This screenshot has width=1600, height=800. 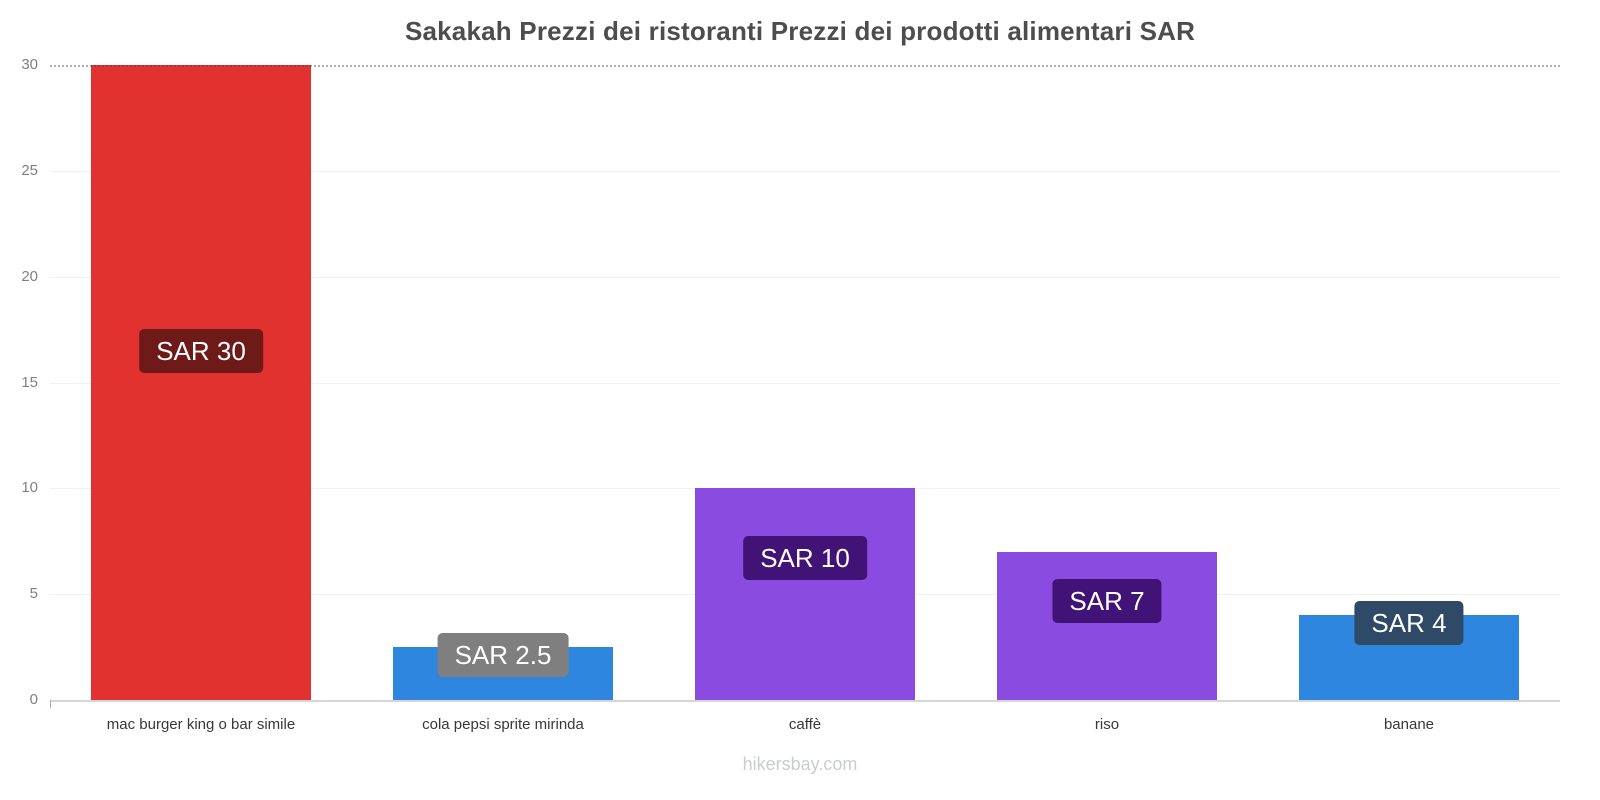 I want to click on y-axis-tick-label: 5, so click(x=33, y=594).